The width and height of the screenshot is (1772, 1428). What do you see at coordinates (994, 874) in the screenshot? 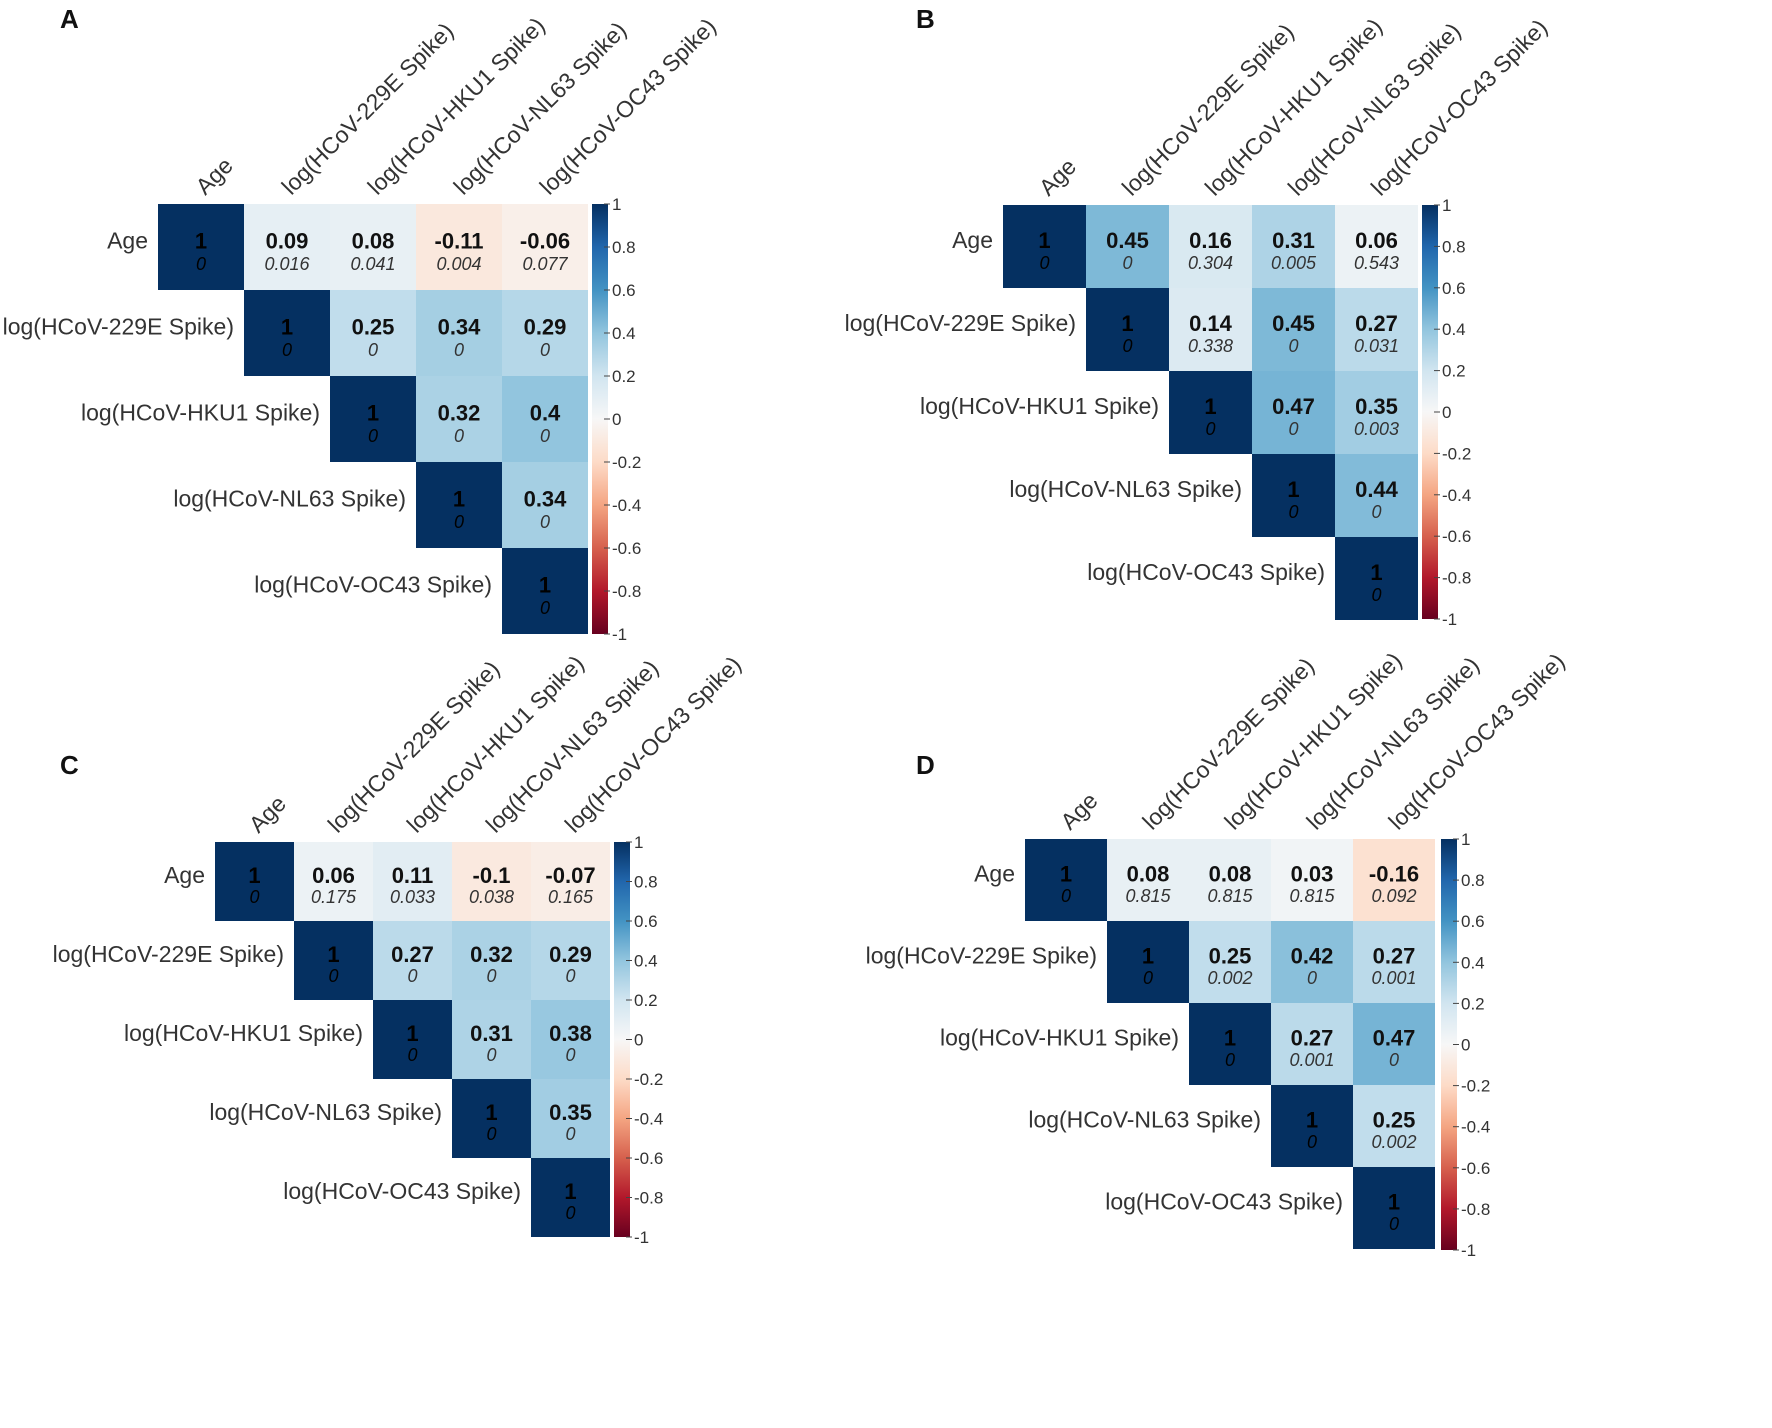
I see `row-label: Age` at bounding box center [994, 874].